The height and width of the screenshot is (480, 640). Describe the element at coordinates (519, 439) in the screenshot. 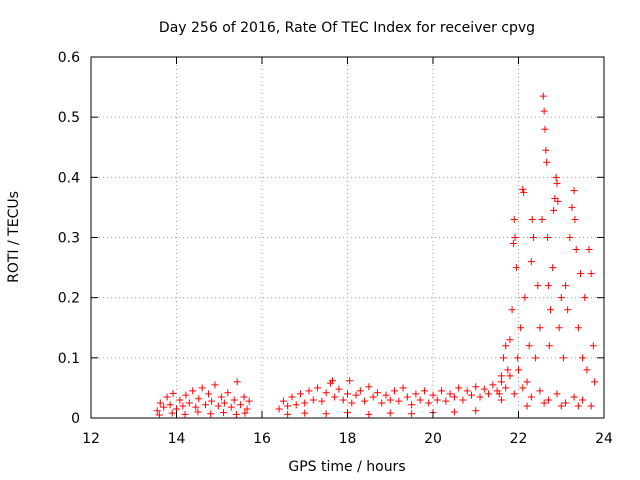

I see `x-tick-label: 22` at that location.